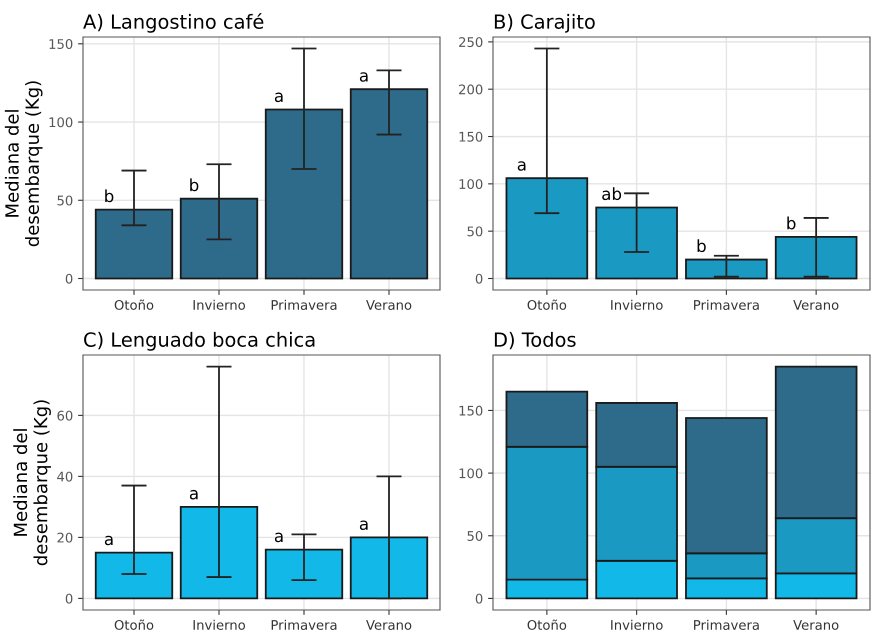  What do you see at coordinates (470, 89) in the screenshot?
I see `y-tick-label: 200` at bounding box center [470, 89].